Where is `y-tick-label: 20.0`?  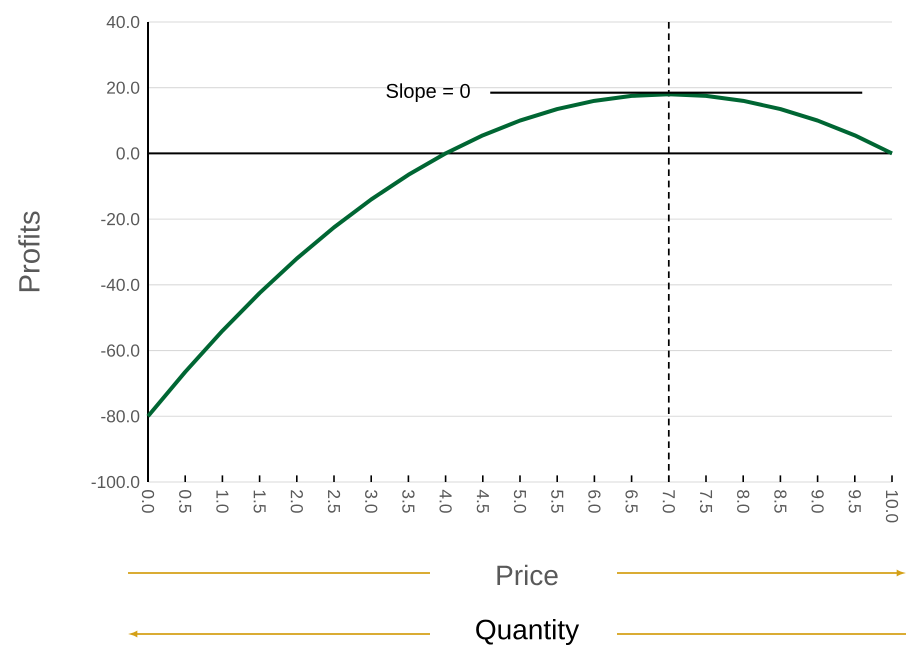 y-tick-label: 20.0 is located at coordinates (123, 88).